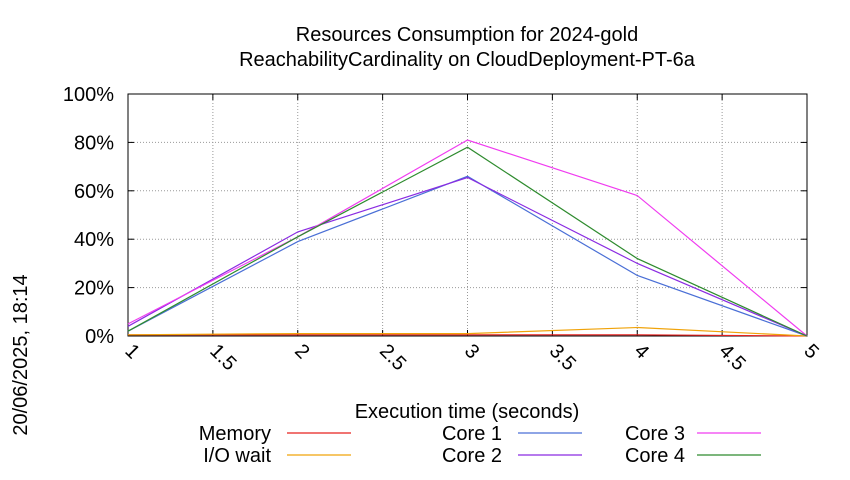 The image size is (850, 480). What do you see at coordinates (131, 351) in the screenshot?
I see `x-tick-label: 1` at bounding box center [131, 351].